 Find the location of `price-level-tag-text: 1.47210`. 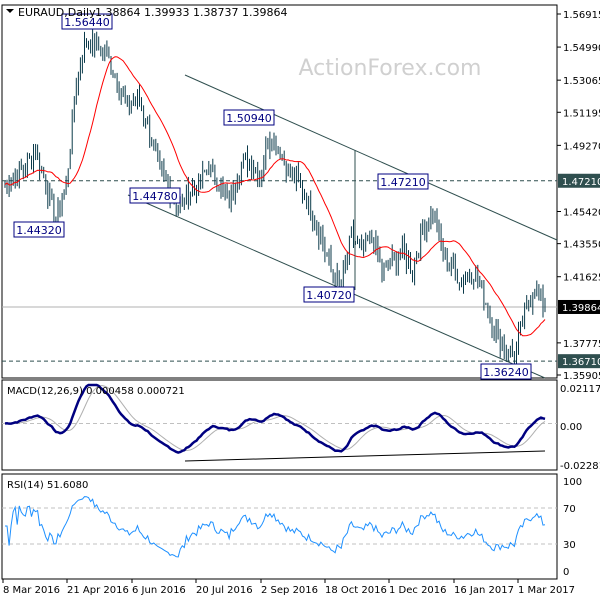

price-level-tag-text: 1.47210 is located at coordinates (581, 182).